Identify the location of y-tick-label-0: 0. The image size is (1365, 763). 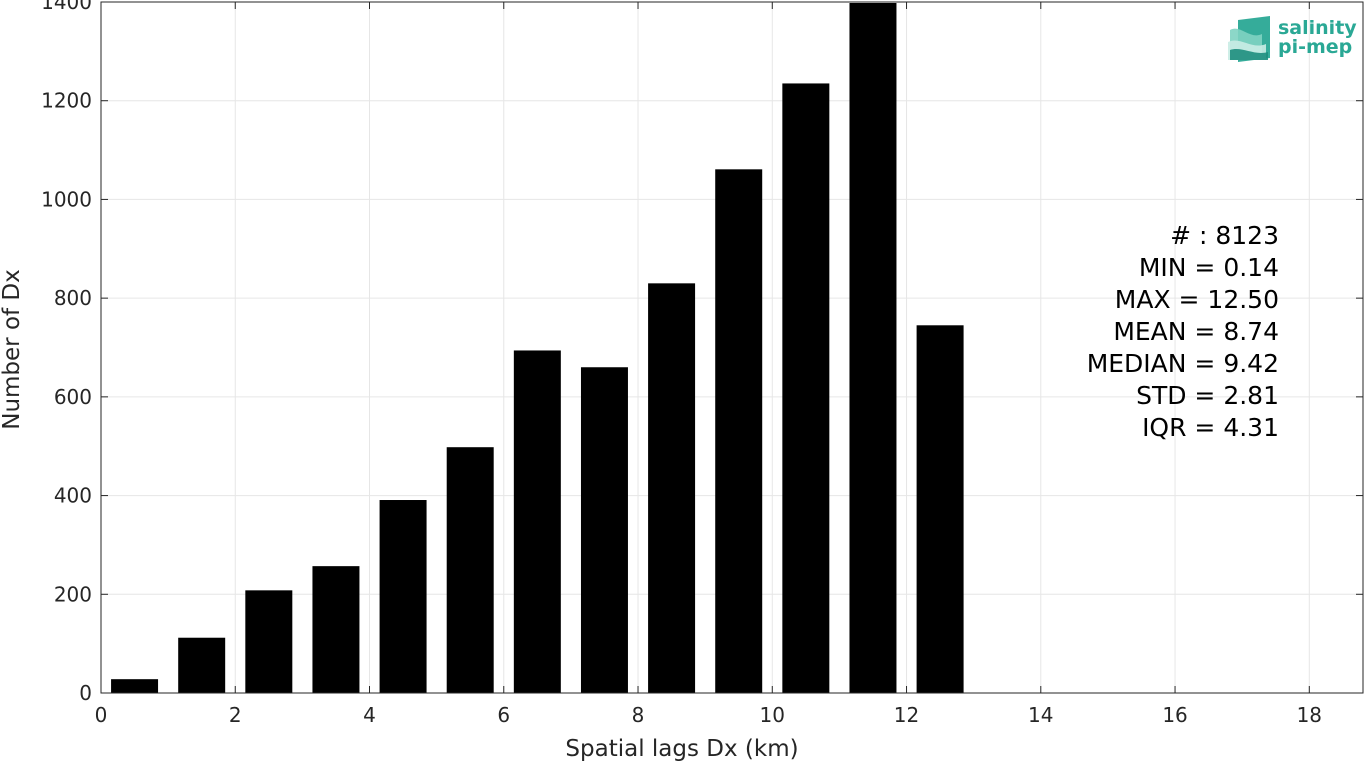
(85, 693).